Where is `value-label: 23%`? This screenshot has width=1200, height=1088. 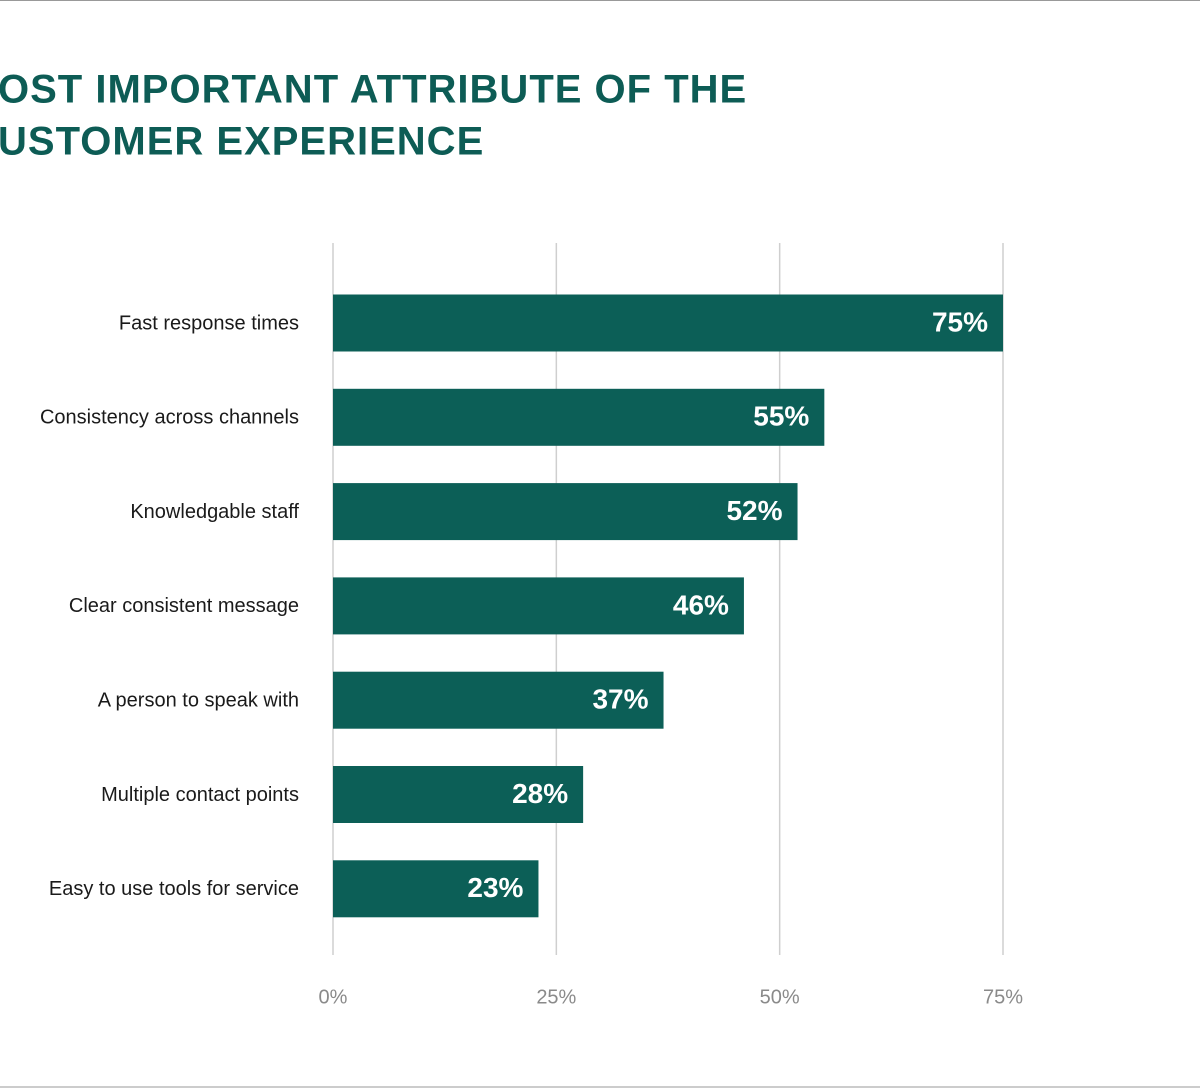
value-label: 23% is located at coordinates (495, 887).